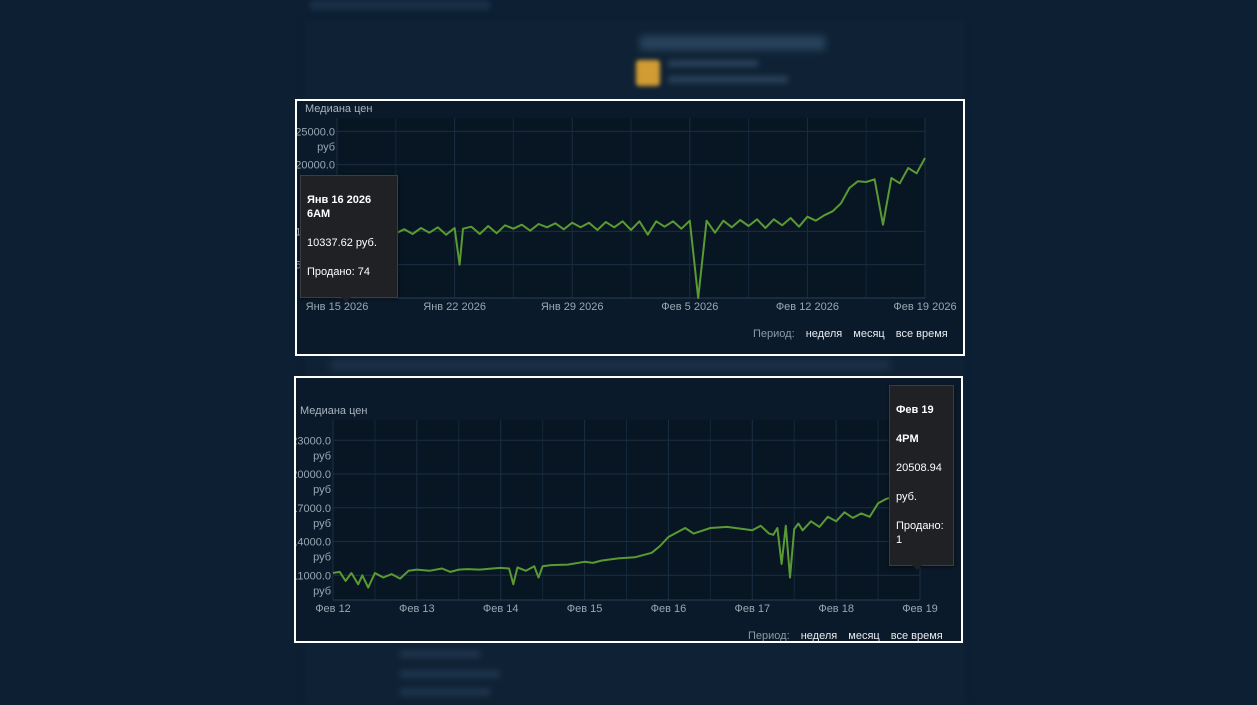  What do you see at coordinates (648, 73) in the screenshot?
I see `background-game-logo` at bounding box center [648, 73].